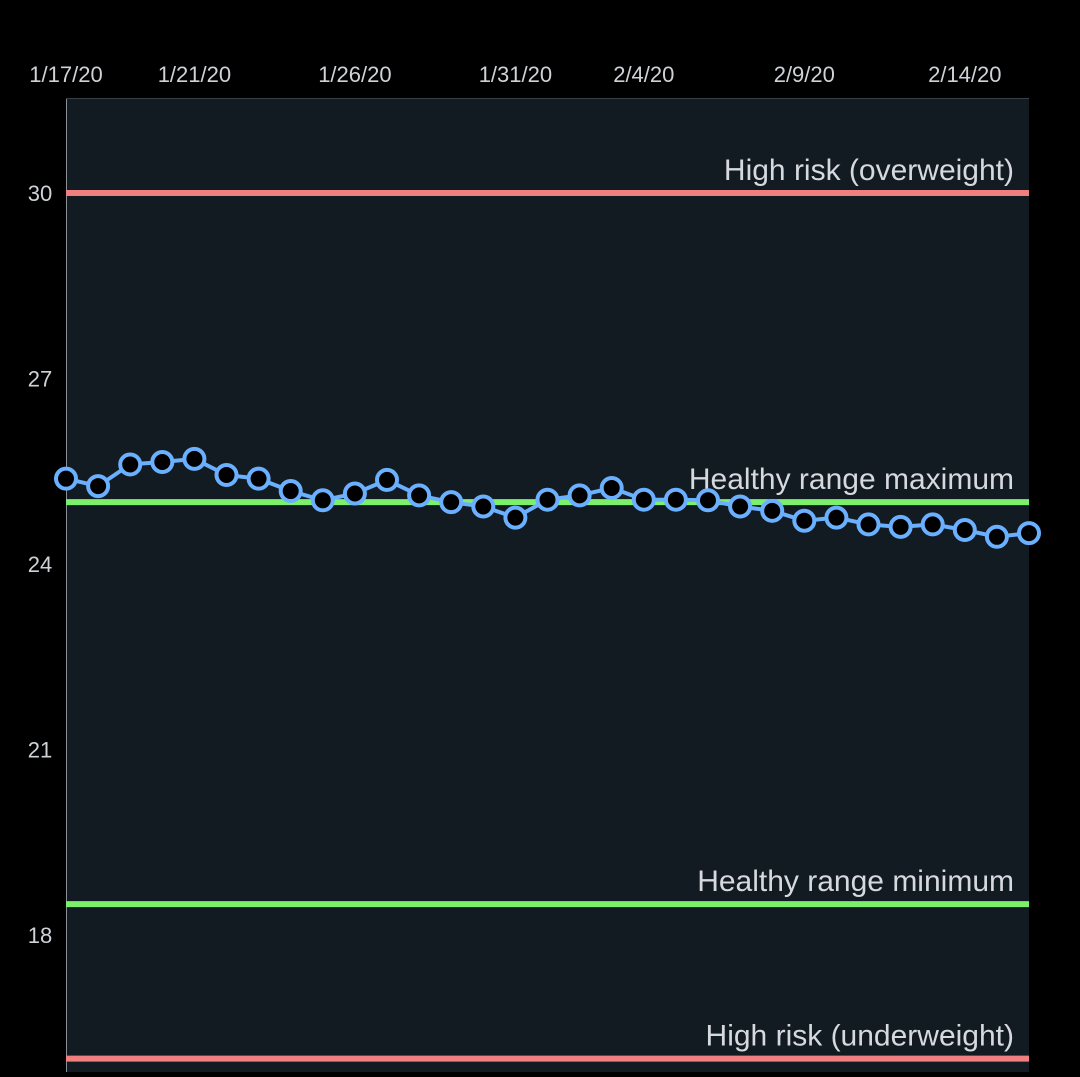 The width and height of the screenshot is (1080, 1077). What do you see at coordinates (964, 74) in the screenshot?
I see `x-tick-label: 2/14/20` at bounding box center [964, 74].